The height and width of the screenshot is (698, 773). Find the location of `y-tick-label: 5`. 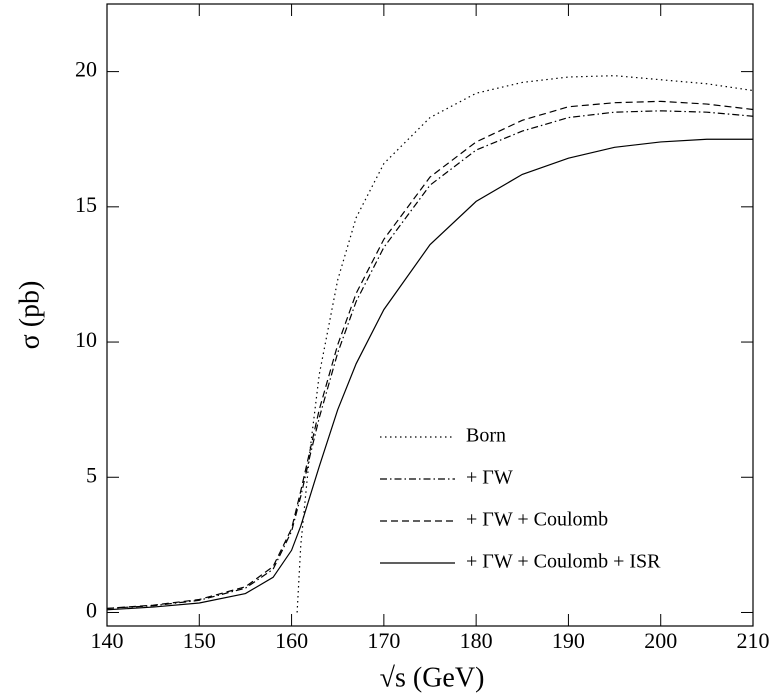

y-tick-label: 5 is located at coordinates (91, 474).